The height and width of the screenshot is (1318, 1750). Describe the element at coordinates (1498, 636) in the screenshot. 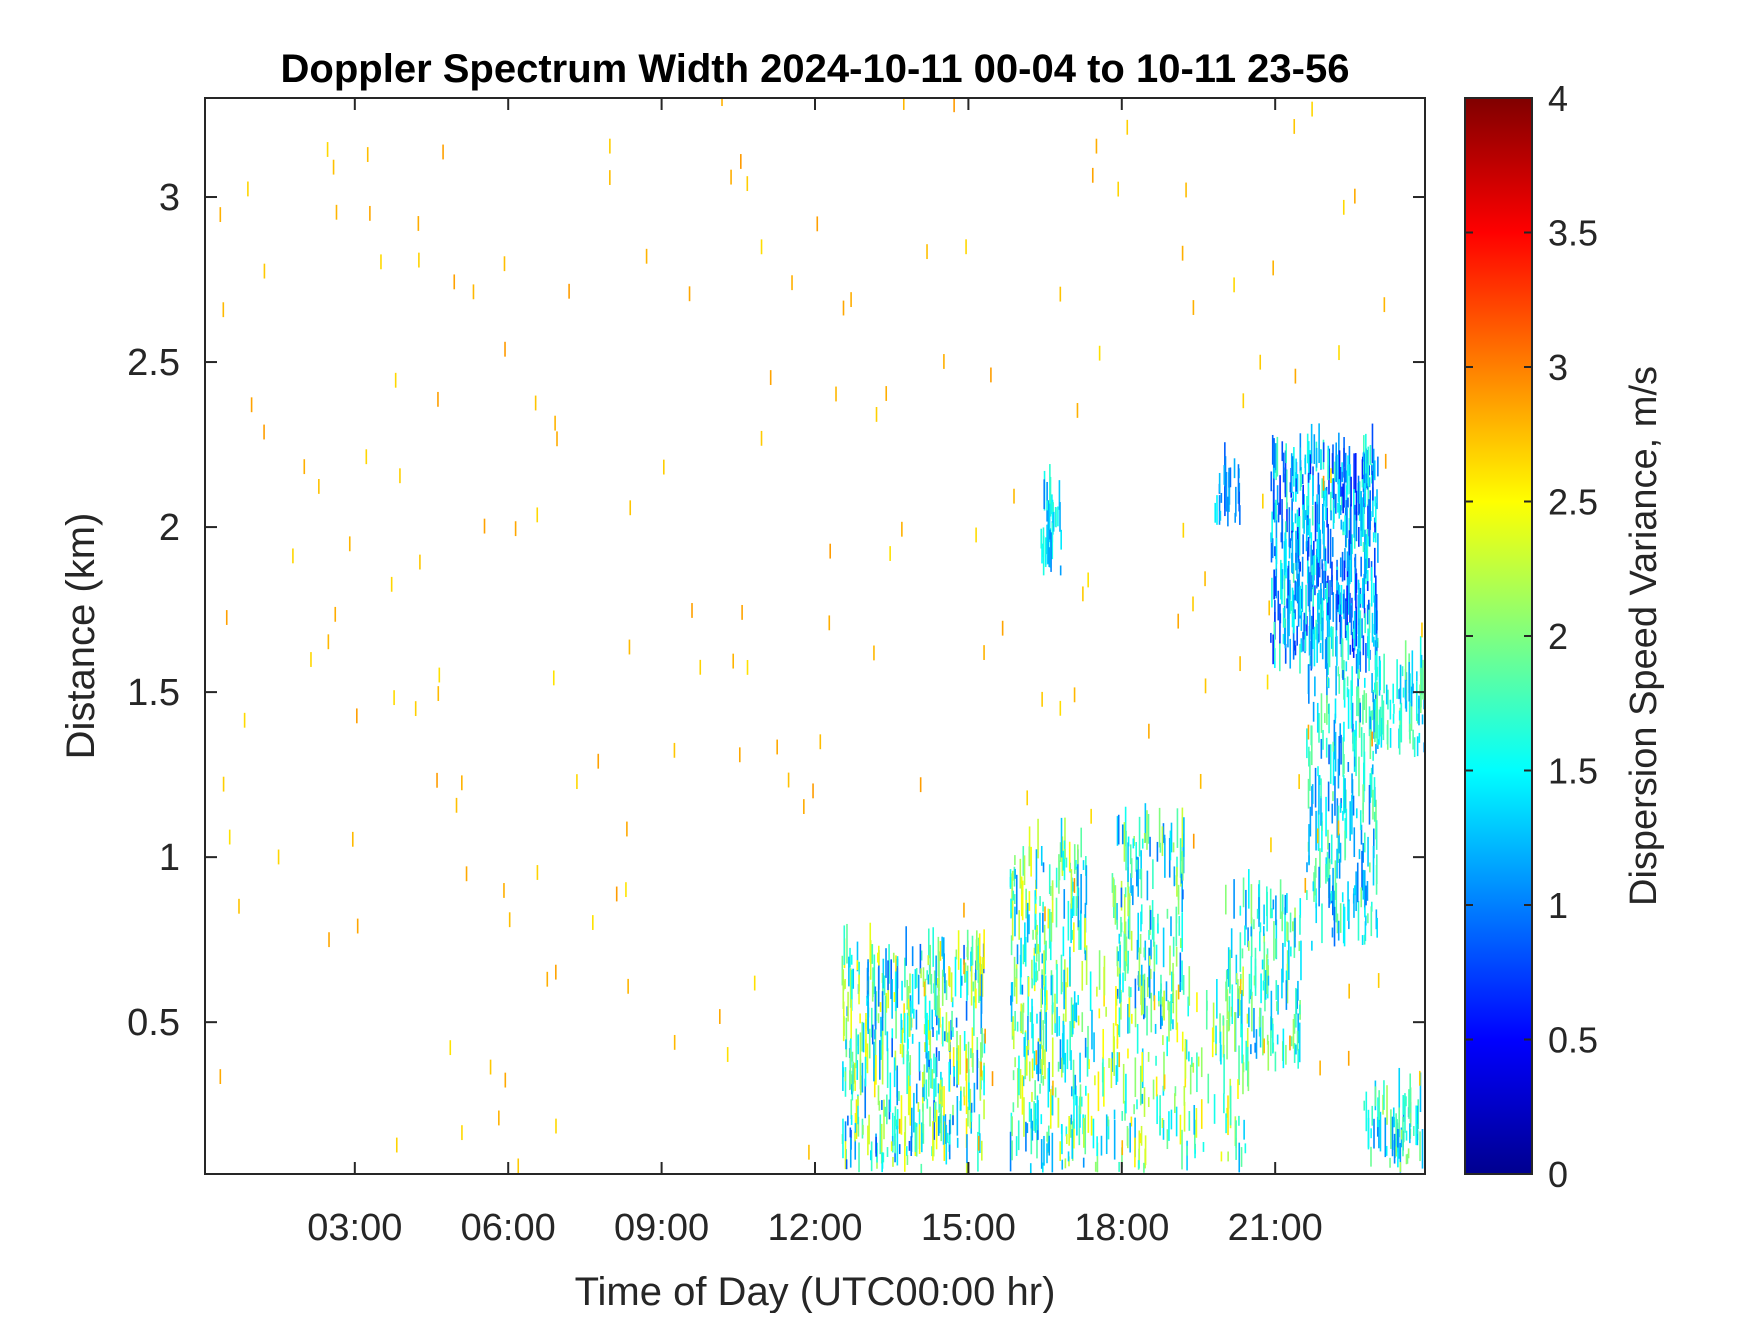

I see `colorbar` at that location.